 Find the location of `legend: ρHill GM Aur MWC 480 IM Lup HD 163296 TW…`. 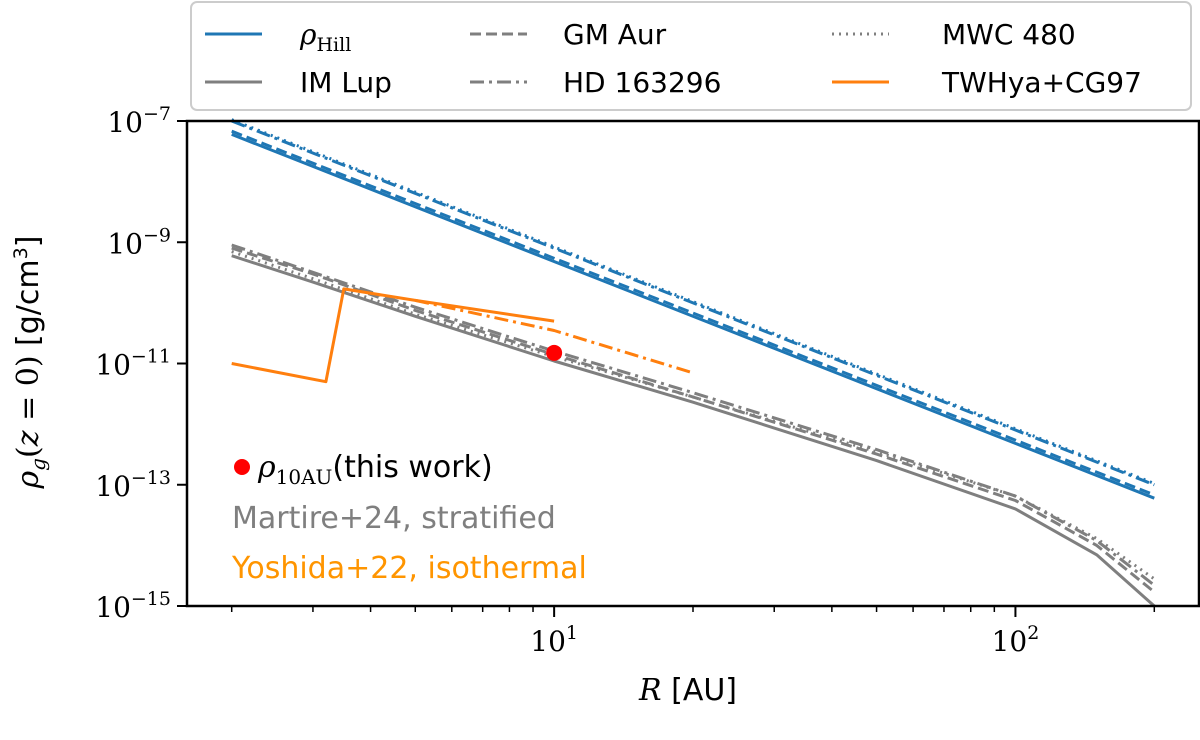

legend: ρHill GM Aur MWC 480 IM Lup HD 163296 TW… is located at coordinates (691, 56).